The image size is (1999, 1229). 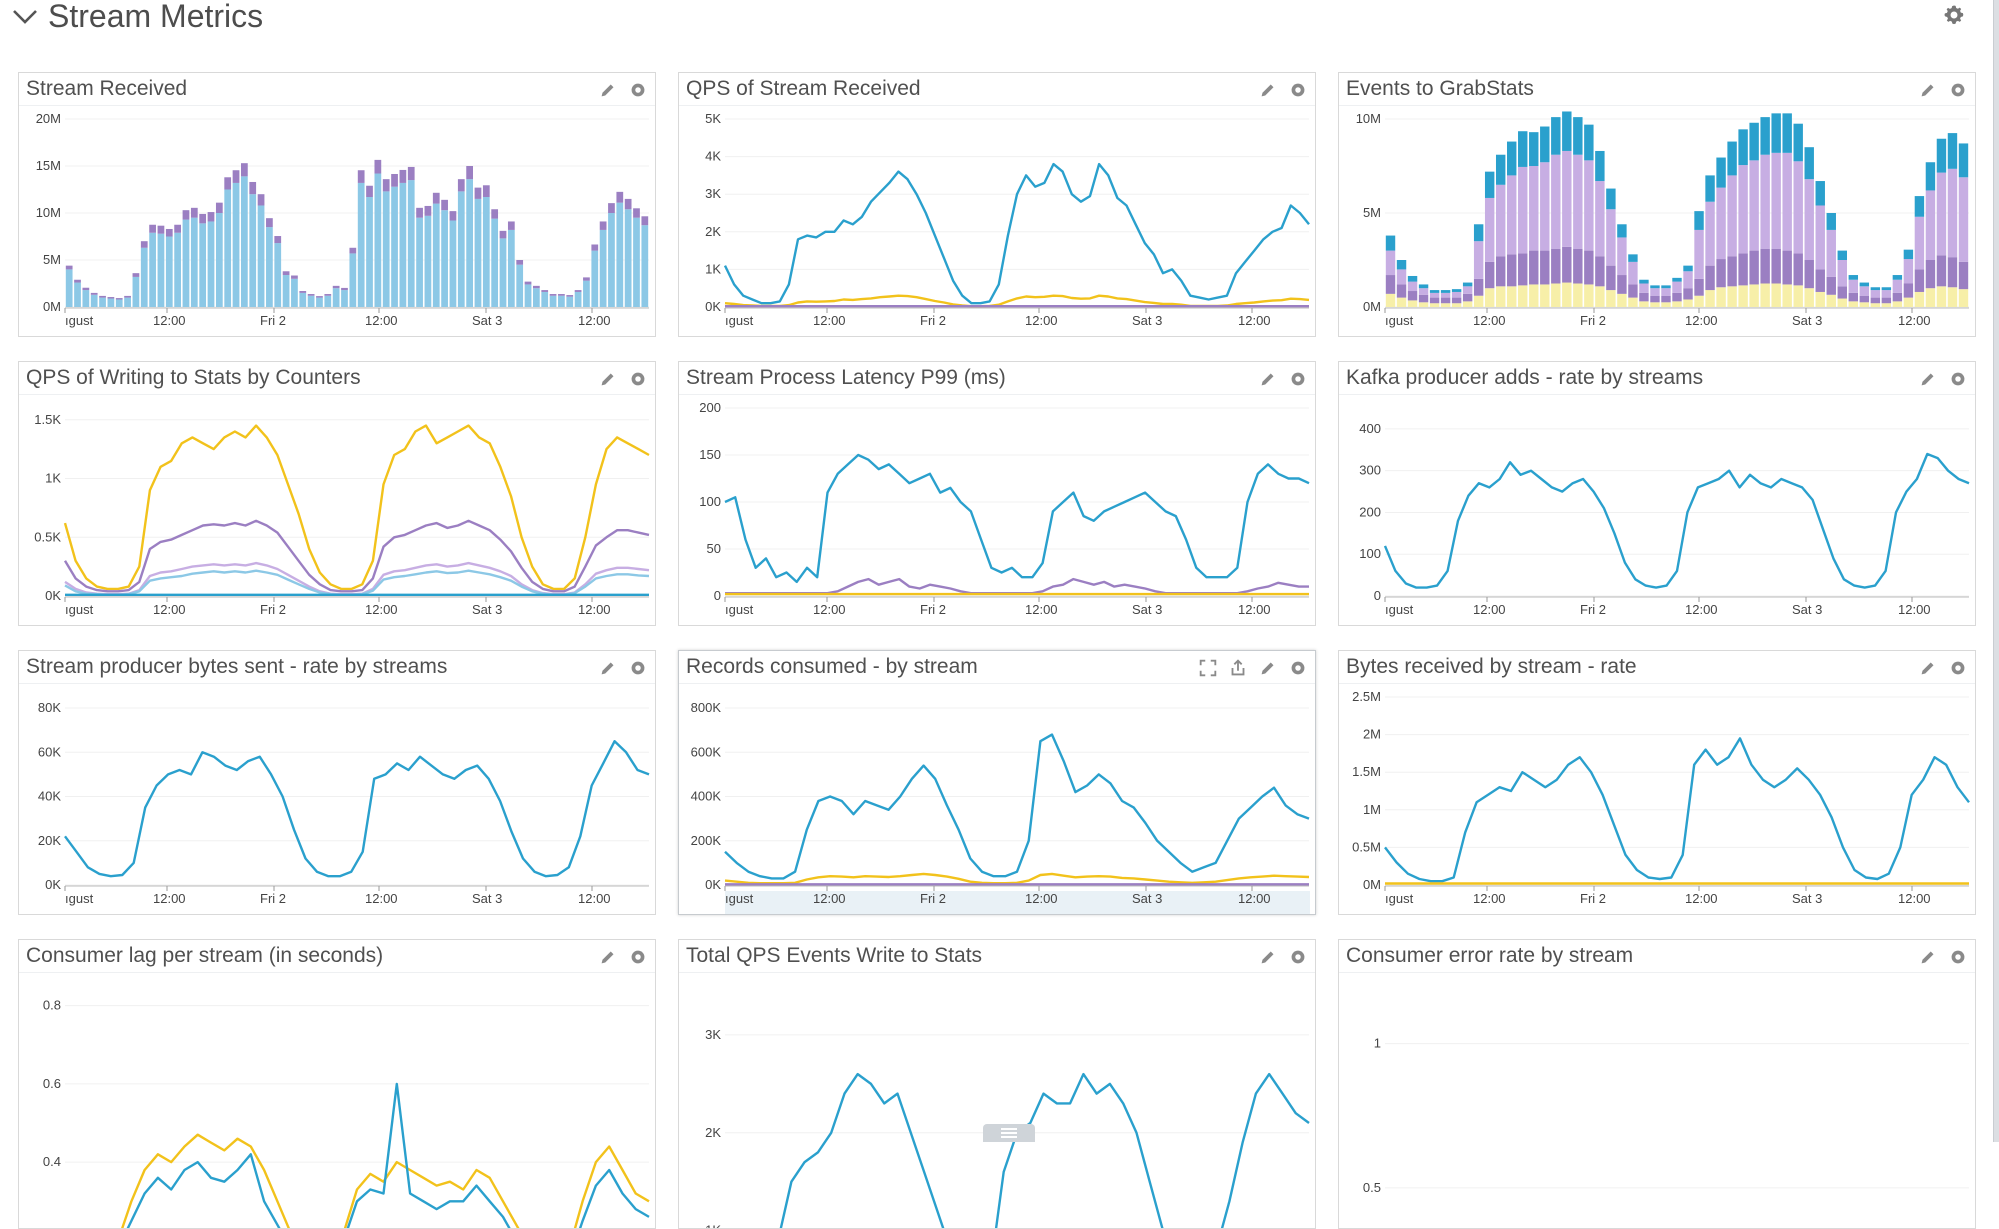 What do you see at coordinates (1996, 571) in the screenshot?
I see `scrollbar` at bounding box center [1996, 571].